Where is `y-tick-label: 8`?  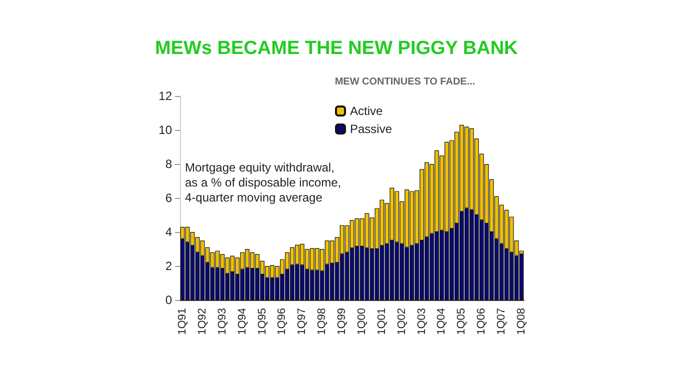 y-tick-label: 8 is located at coordinates (168, 164).